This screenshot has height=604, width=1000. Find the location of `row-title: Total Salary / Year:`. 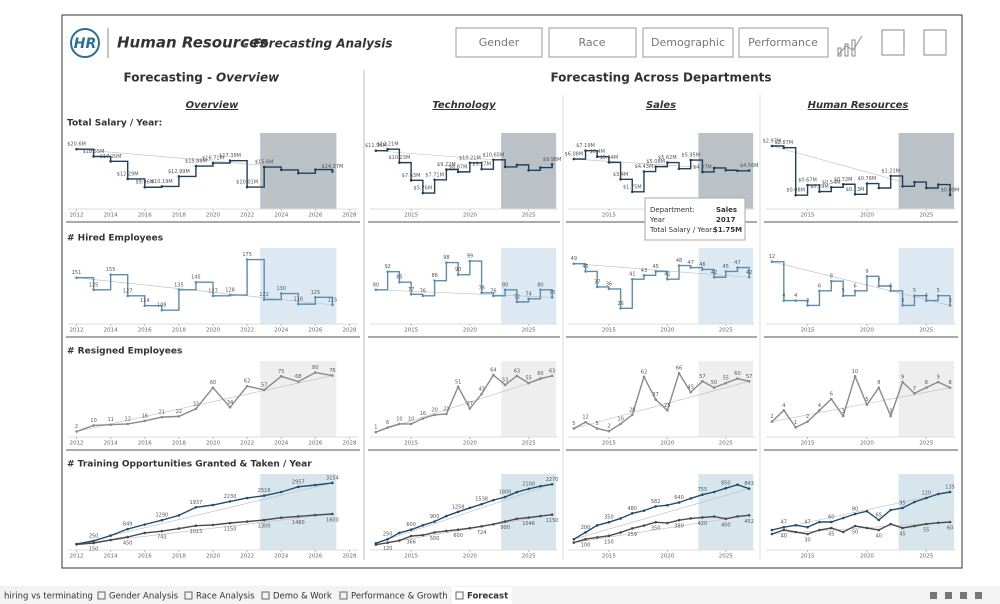

row-title: Total Salary / Year: is located at coordinates (114, 124).